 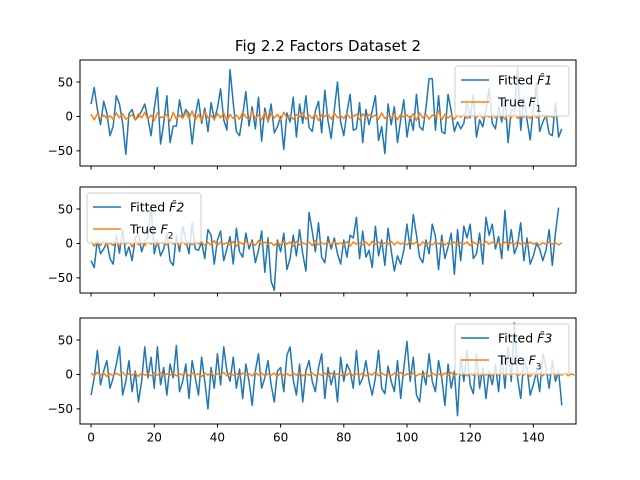 What do you see at coordinates (407, 438) in the screenshot?
I see `x-tick-label: 100` at bounding box center [407, 438].